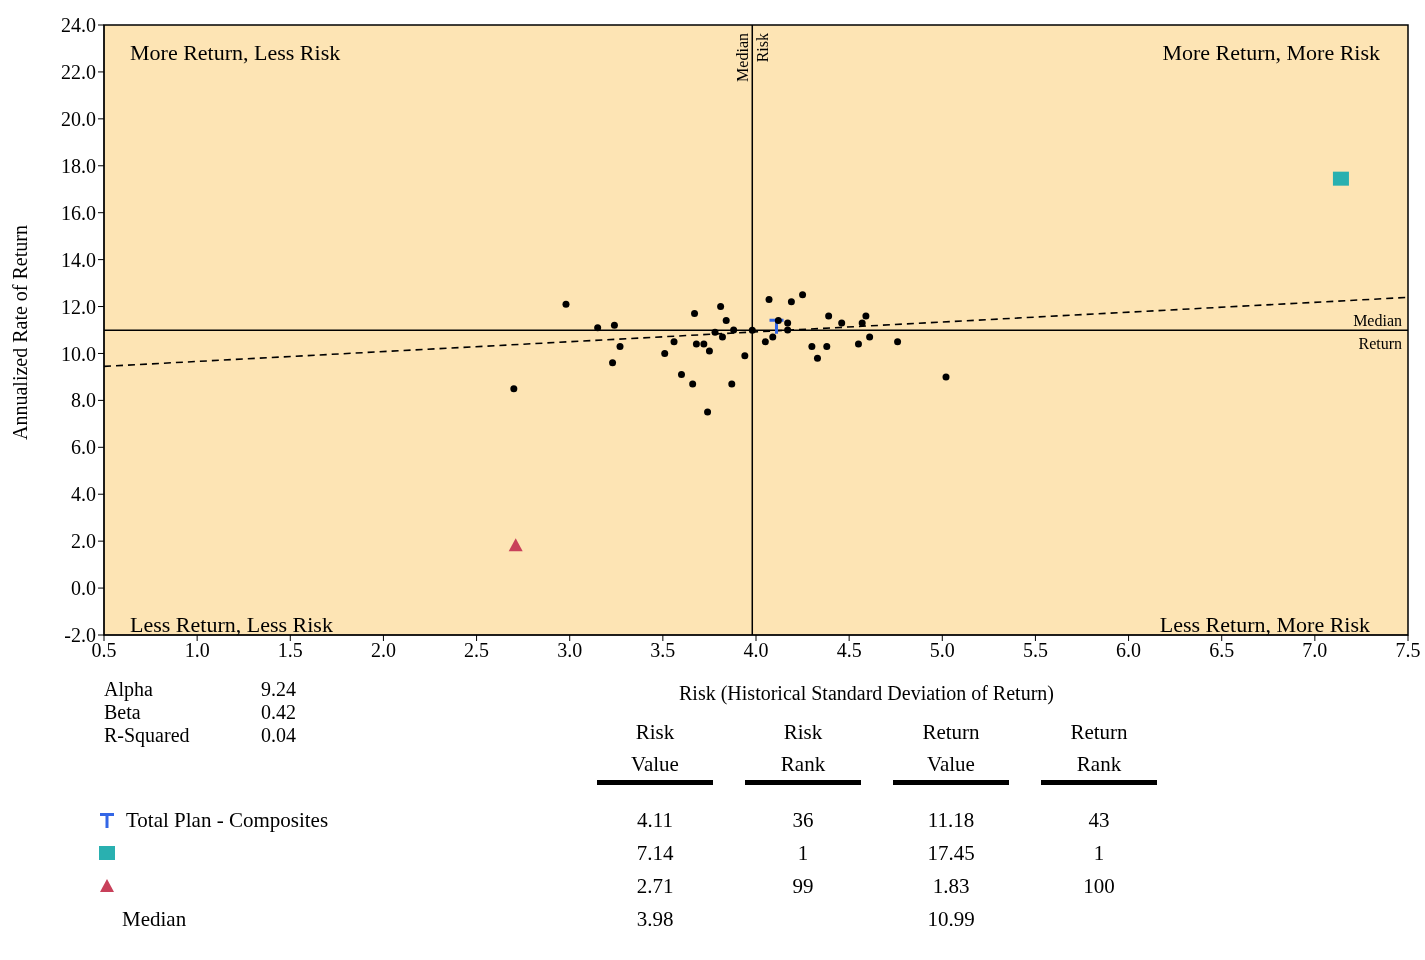  I want to click on data-label: 11.18, so click(951, 820).